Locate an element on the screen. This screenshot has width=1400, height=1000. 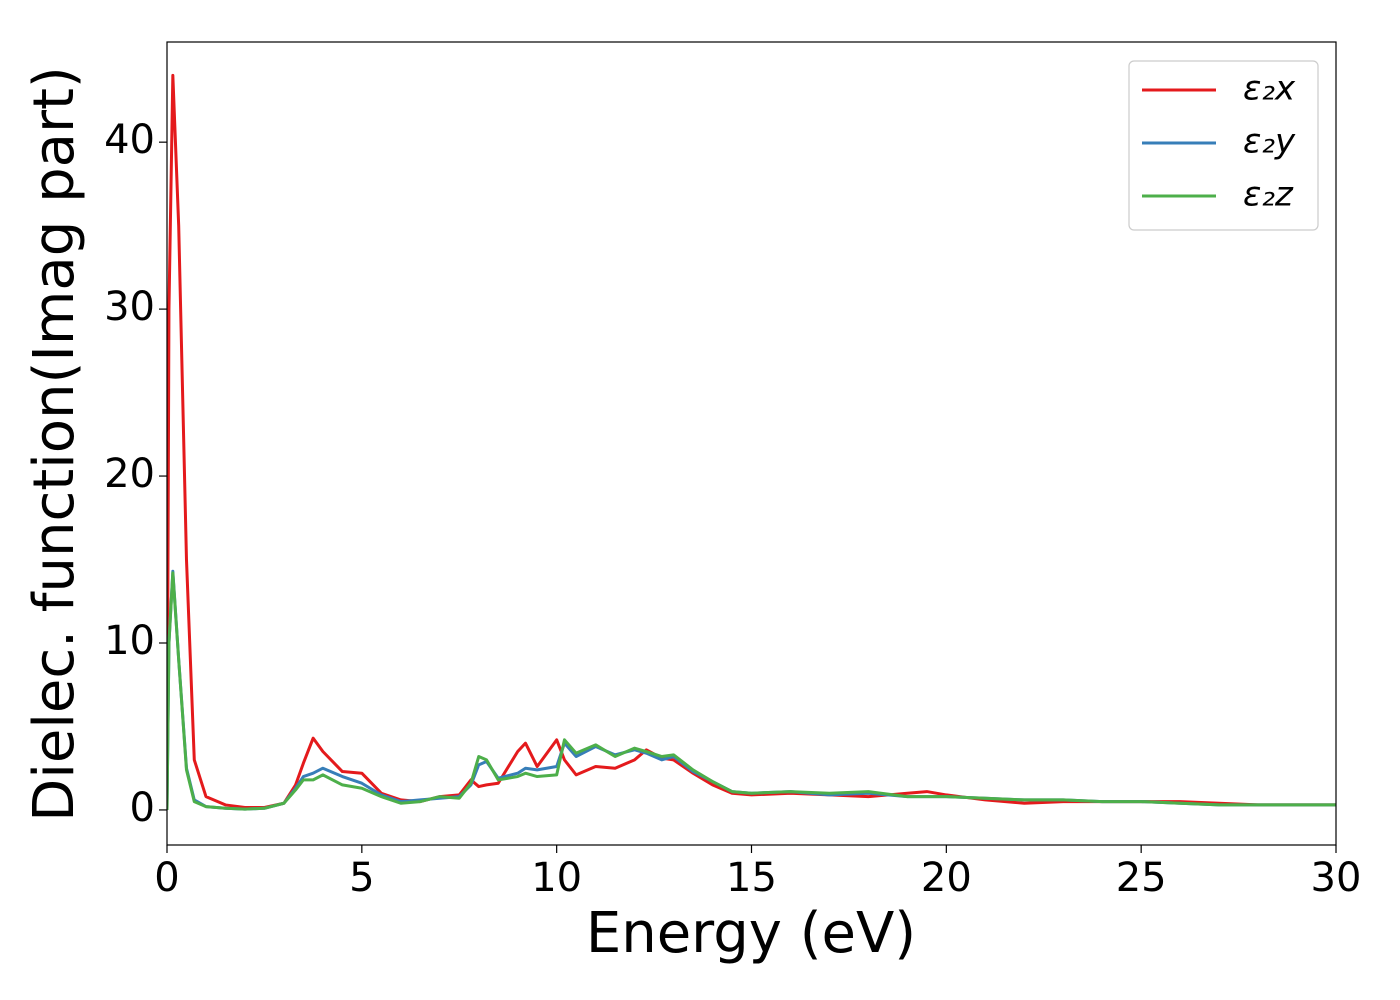
x-tick-label: 20 is located at coordinates (946, 878).